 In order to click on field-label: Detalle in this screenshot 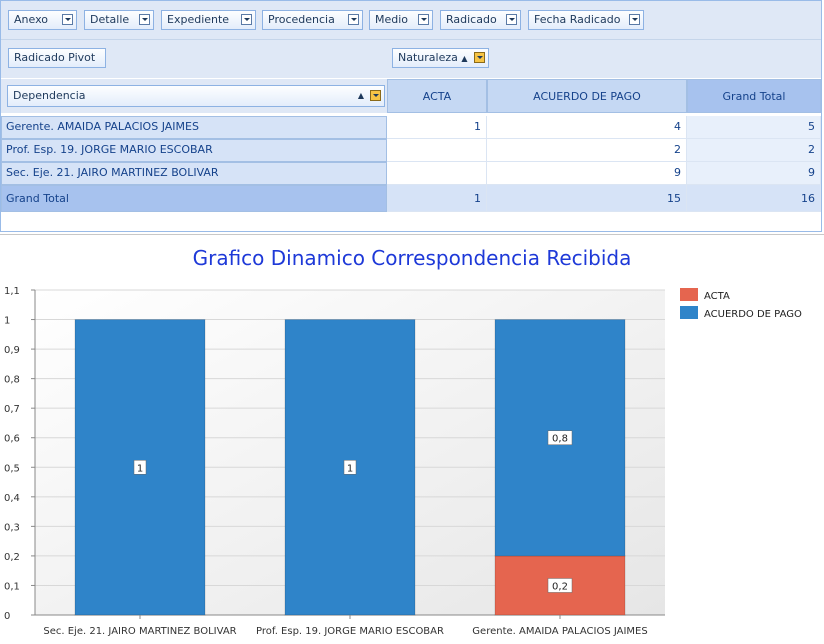, I will do `click(110, 19)`.